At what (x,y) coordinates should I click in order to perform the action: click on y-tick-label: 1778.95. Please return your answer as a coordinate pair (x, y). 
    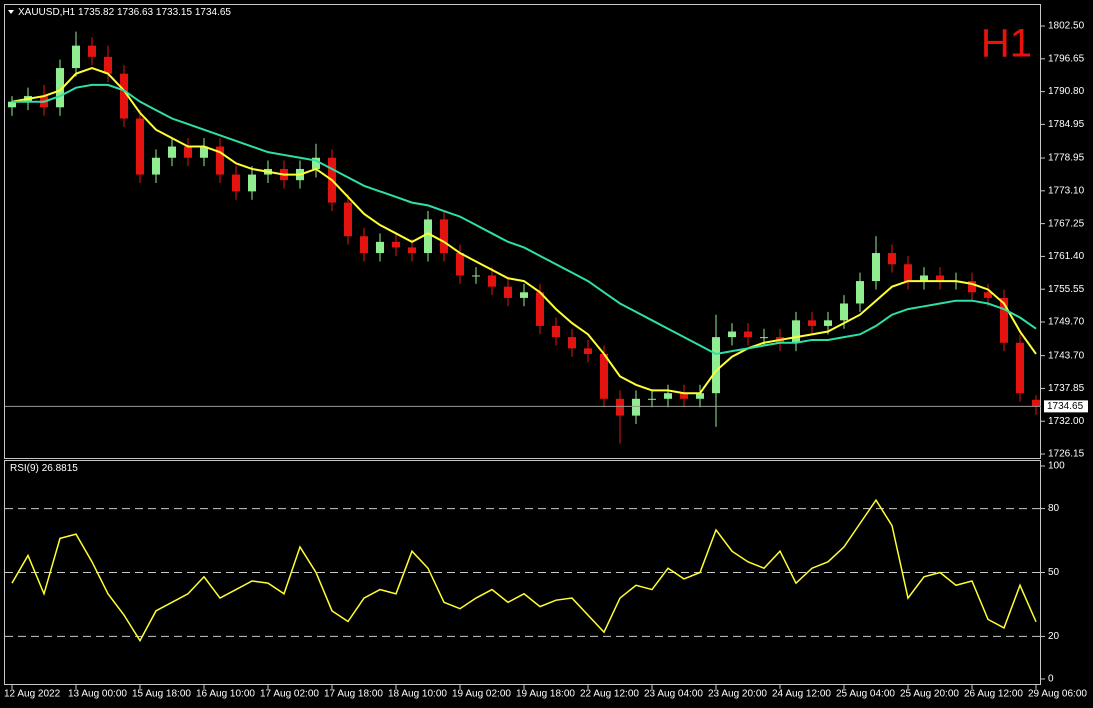
    Looking at the image, I should click on (1066, 158).